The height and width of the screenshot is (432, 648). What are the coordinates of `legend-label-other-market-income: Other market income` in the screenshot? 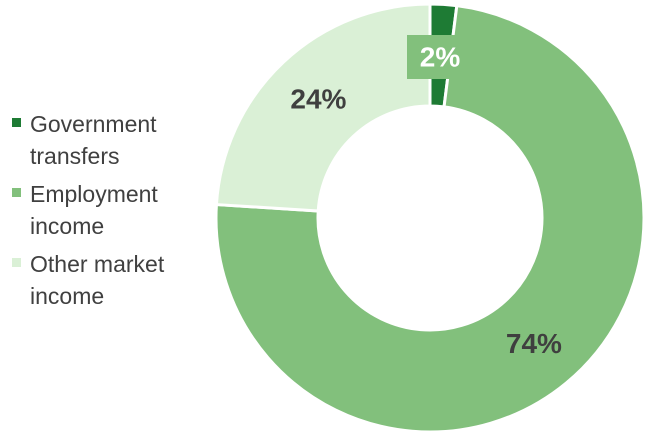 It's located at (97, 280).